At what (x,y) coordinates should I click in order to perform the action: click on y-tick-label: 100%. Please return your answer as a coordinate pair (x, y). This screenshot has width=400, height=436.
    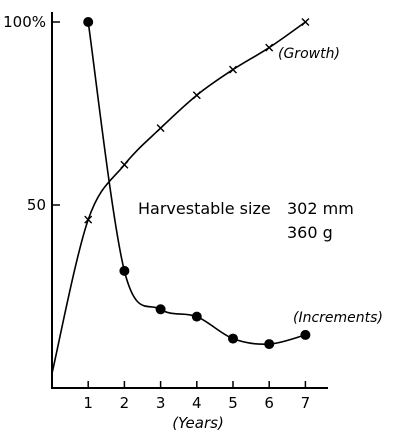
    Looking at the image, I should click on (24, 22).